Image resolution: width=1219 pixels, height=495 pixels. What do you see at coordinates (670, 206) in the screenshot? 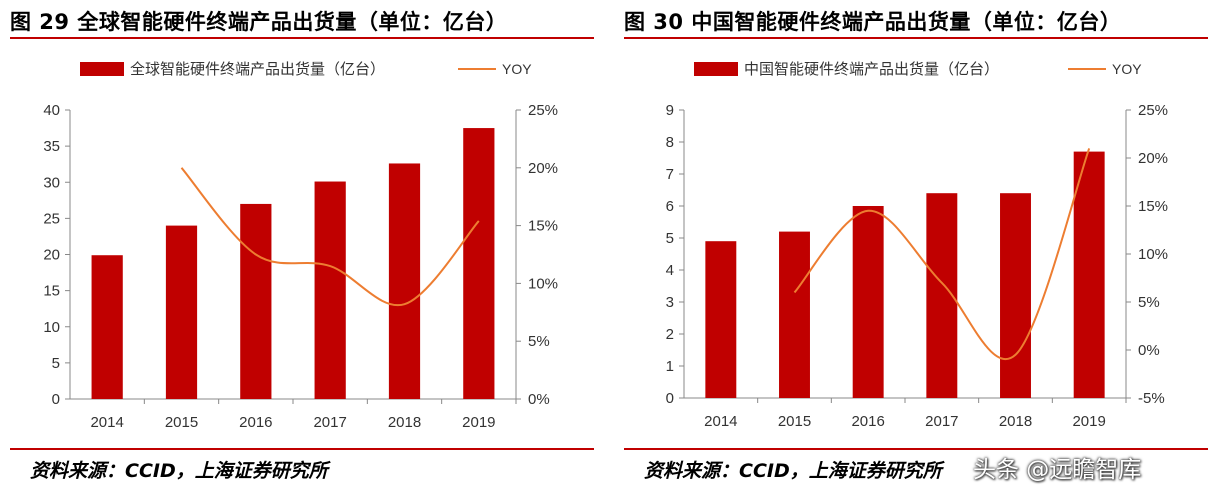
I see `left-tick-label: 6` at bounding box center [670, 206].